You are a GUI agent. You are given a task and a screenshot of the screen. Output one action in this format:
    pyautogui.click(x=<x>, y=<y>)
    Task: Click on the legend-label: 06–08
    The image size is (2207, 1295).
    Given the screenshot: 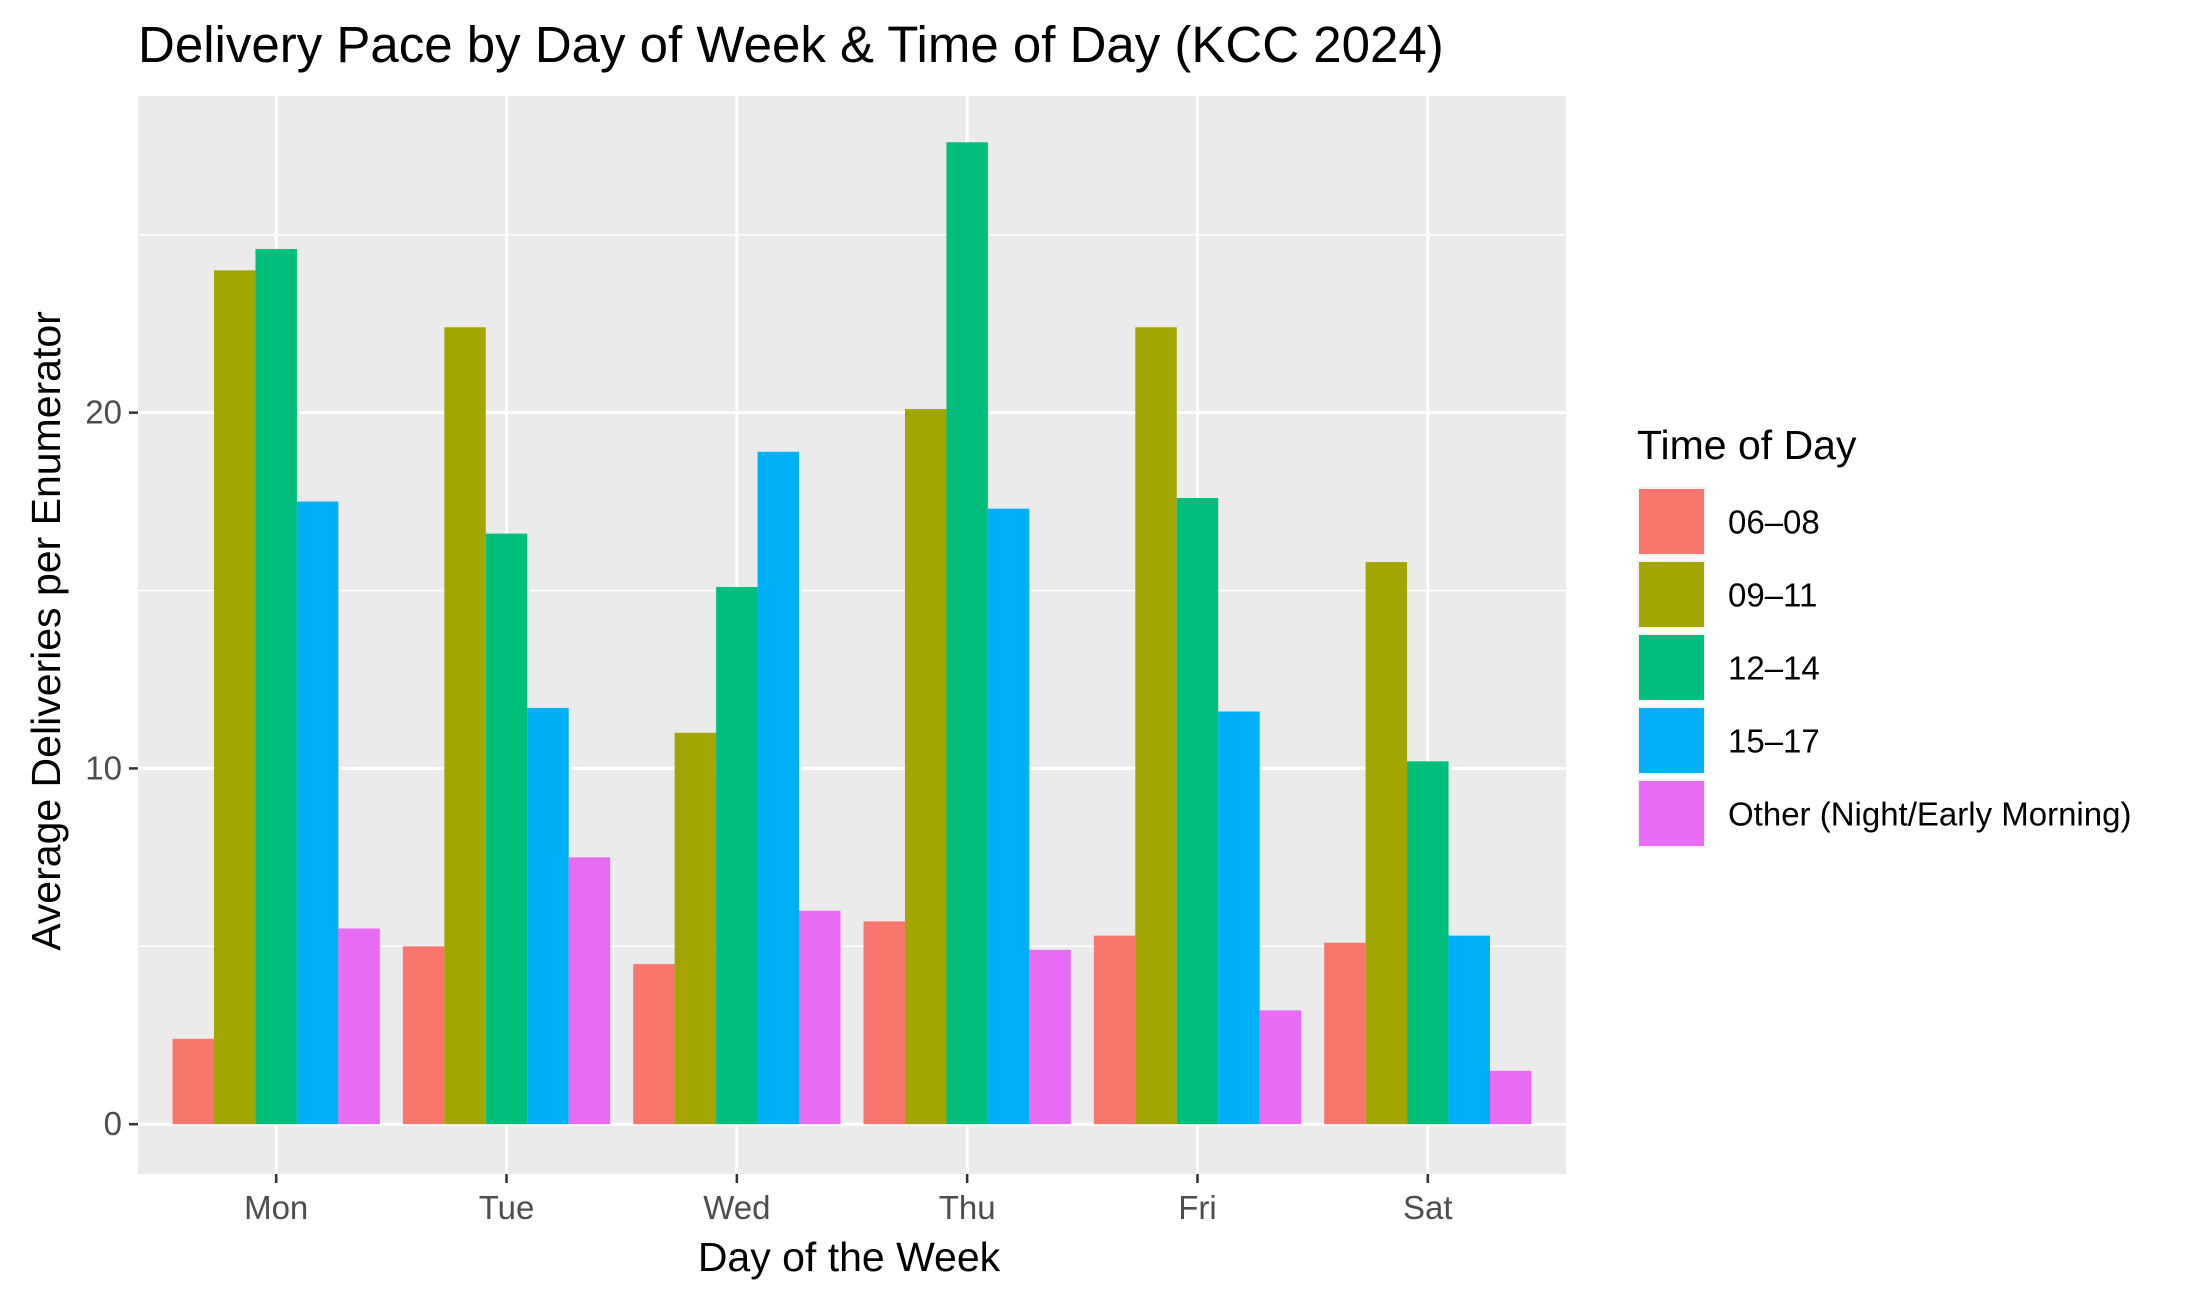 What is the action you would take?
    pyautogui.click(x=1774, y=522)
    